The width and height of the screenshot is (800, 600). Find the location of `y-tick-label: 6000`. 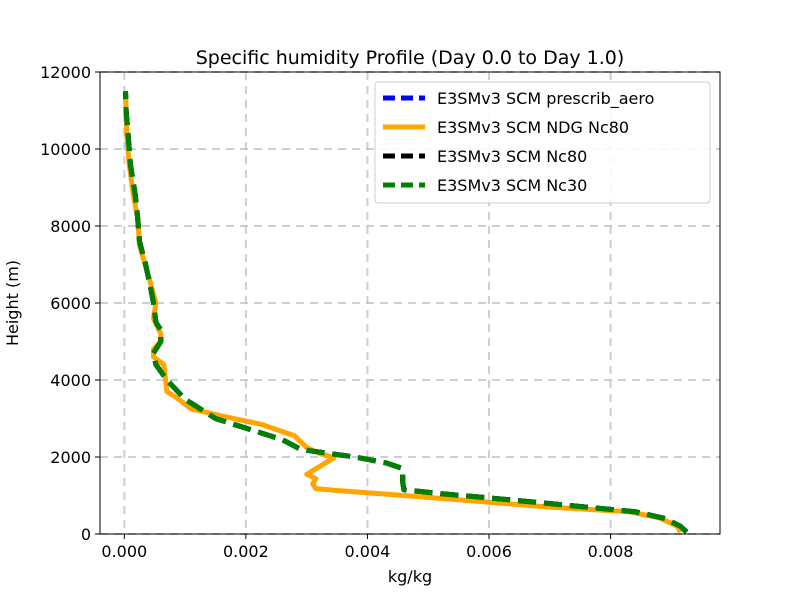

y-tick-label: 6000 is located at coordinates (70, 303).